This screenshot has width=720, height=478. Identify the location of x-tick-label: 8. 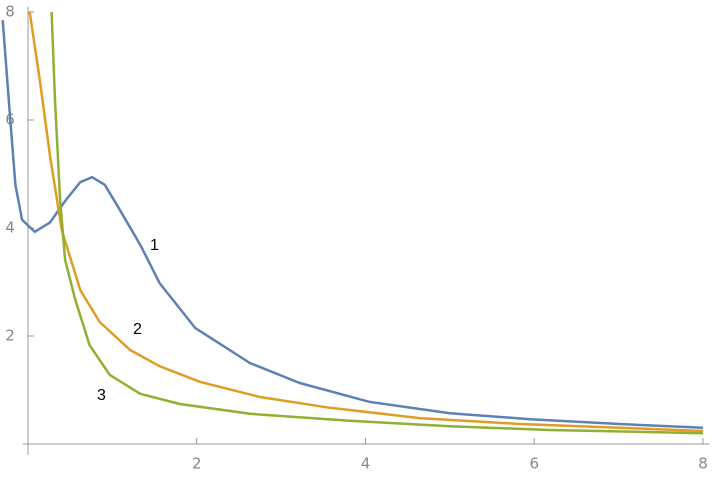
(703, 464).